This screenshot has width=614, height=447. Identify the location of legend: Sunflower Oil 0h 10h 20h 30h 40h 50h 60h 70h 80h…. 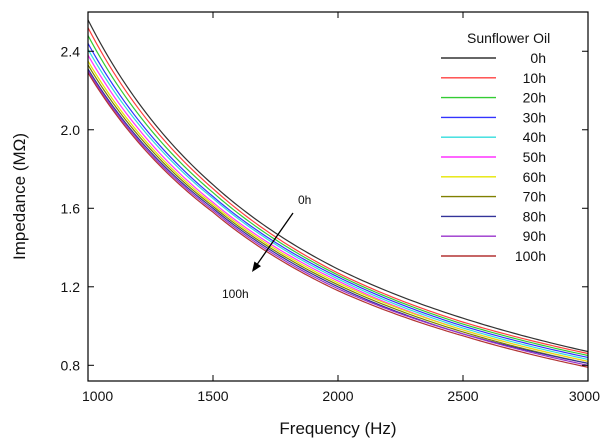
(495, 147).